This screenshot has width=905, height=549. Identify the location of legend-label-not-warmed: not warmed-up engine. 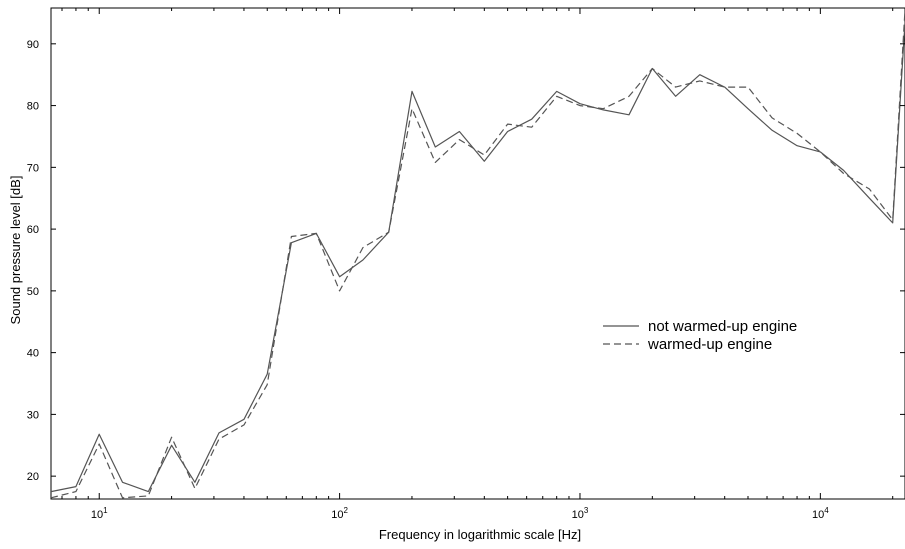
(722, 326).